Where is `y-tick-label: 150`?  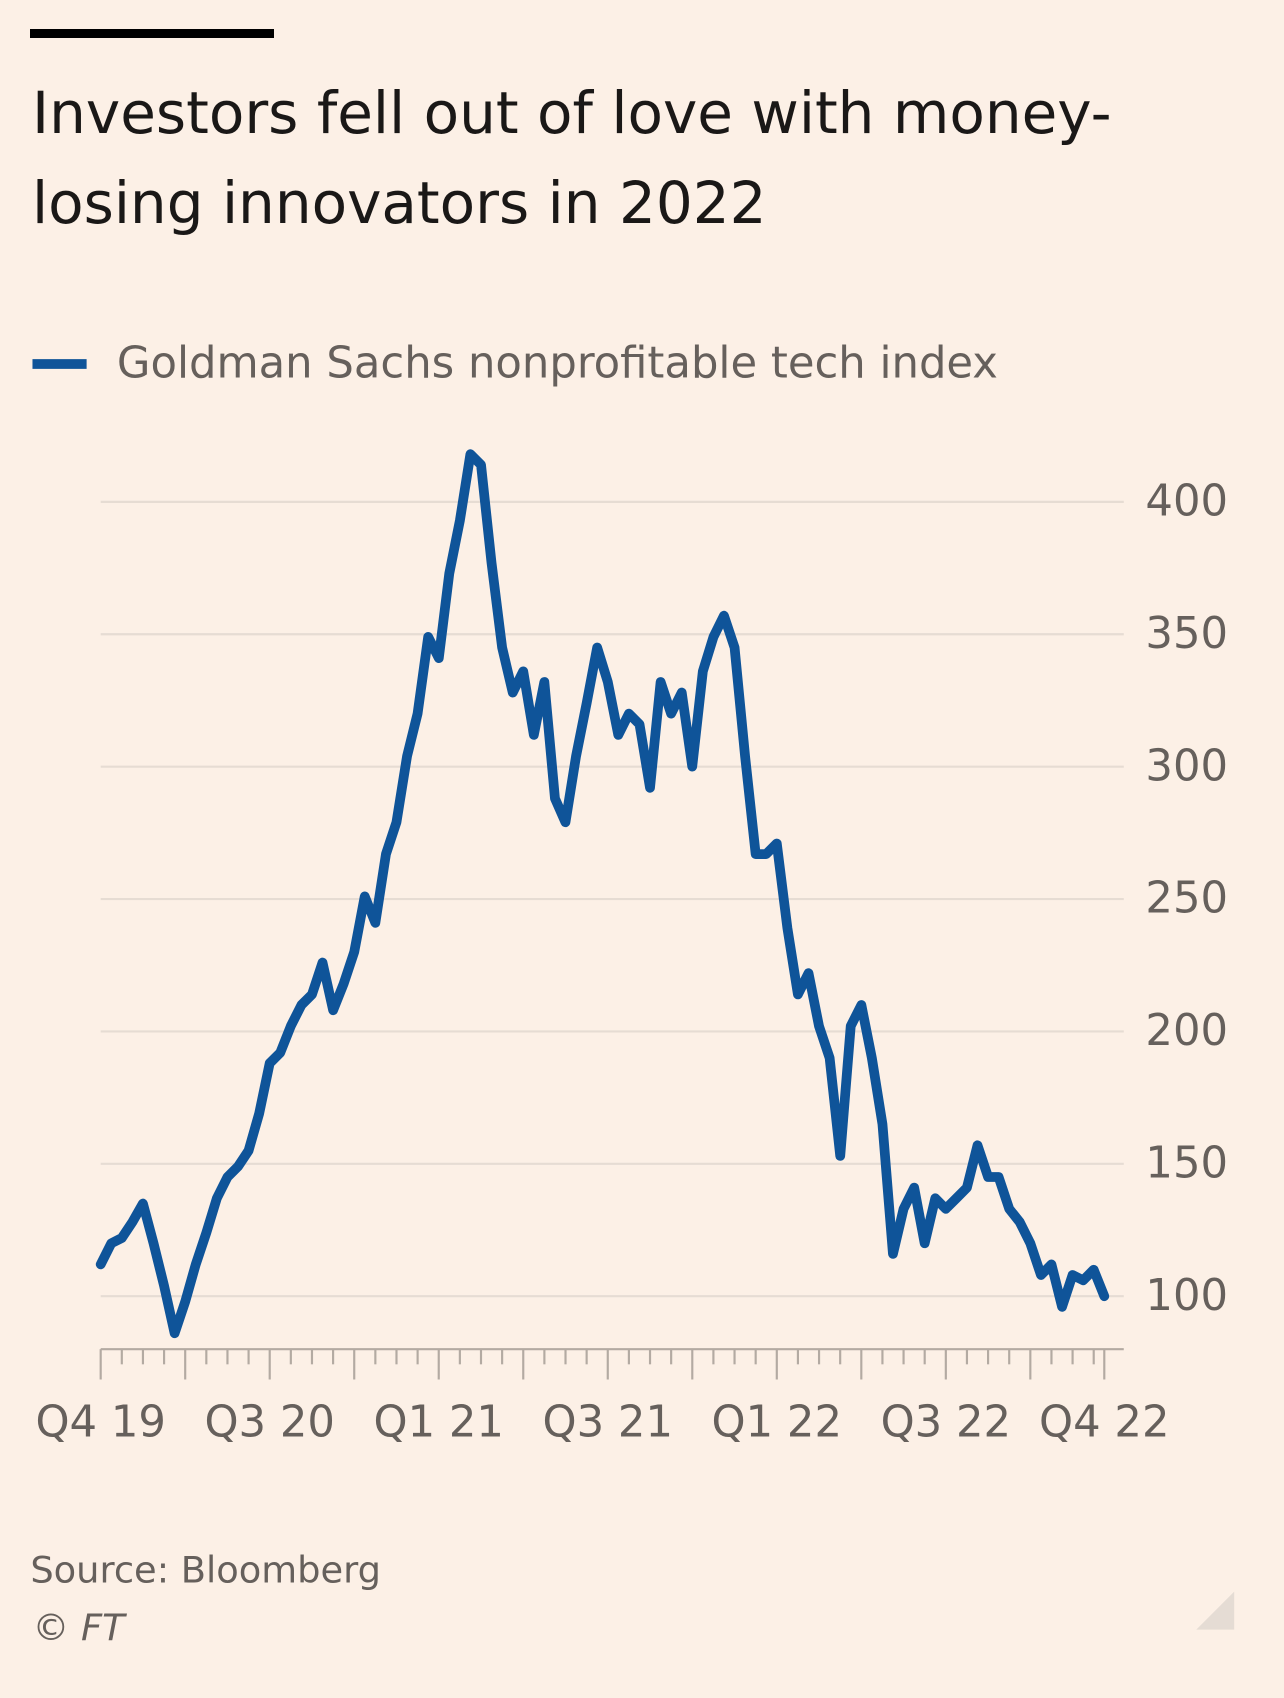 y-tick-label: 150 is located at coordinates (1186, 1163).